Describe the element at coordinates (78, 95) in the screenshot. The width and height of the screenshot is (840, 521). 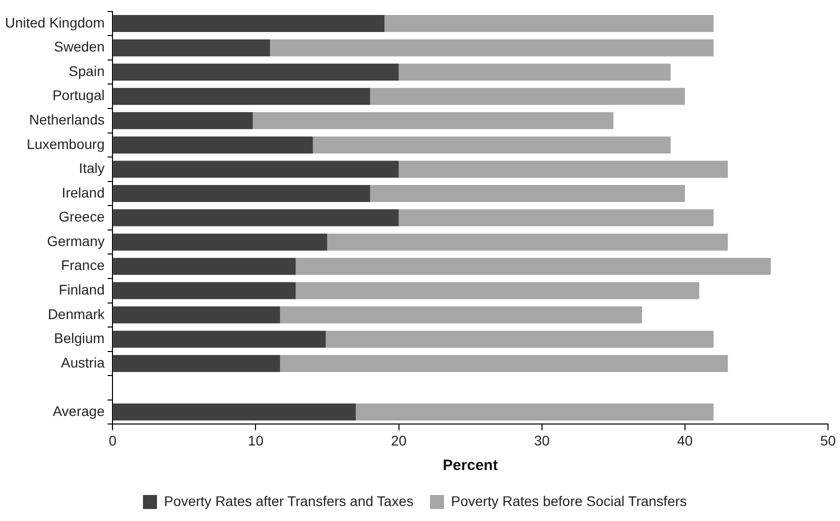
I see `y-tick-label: Portugal` at that location.